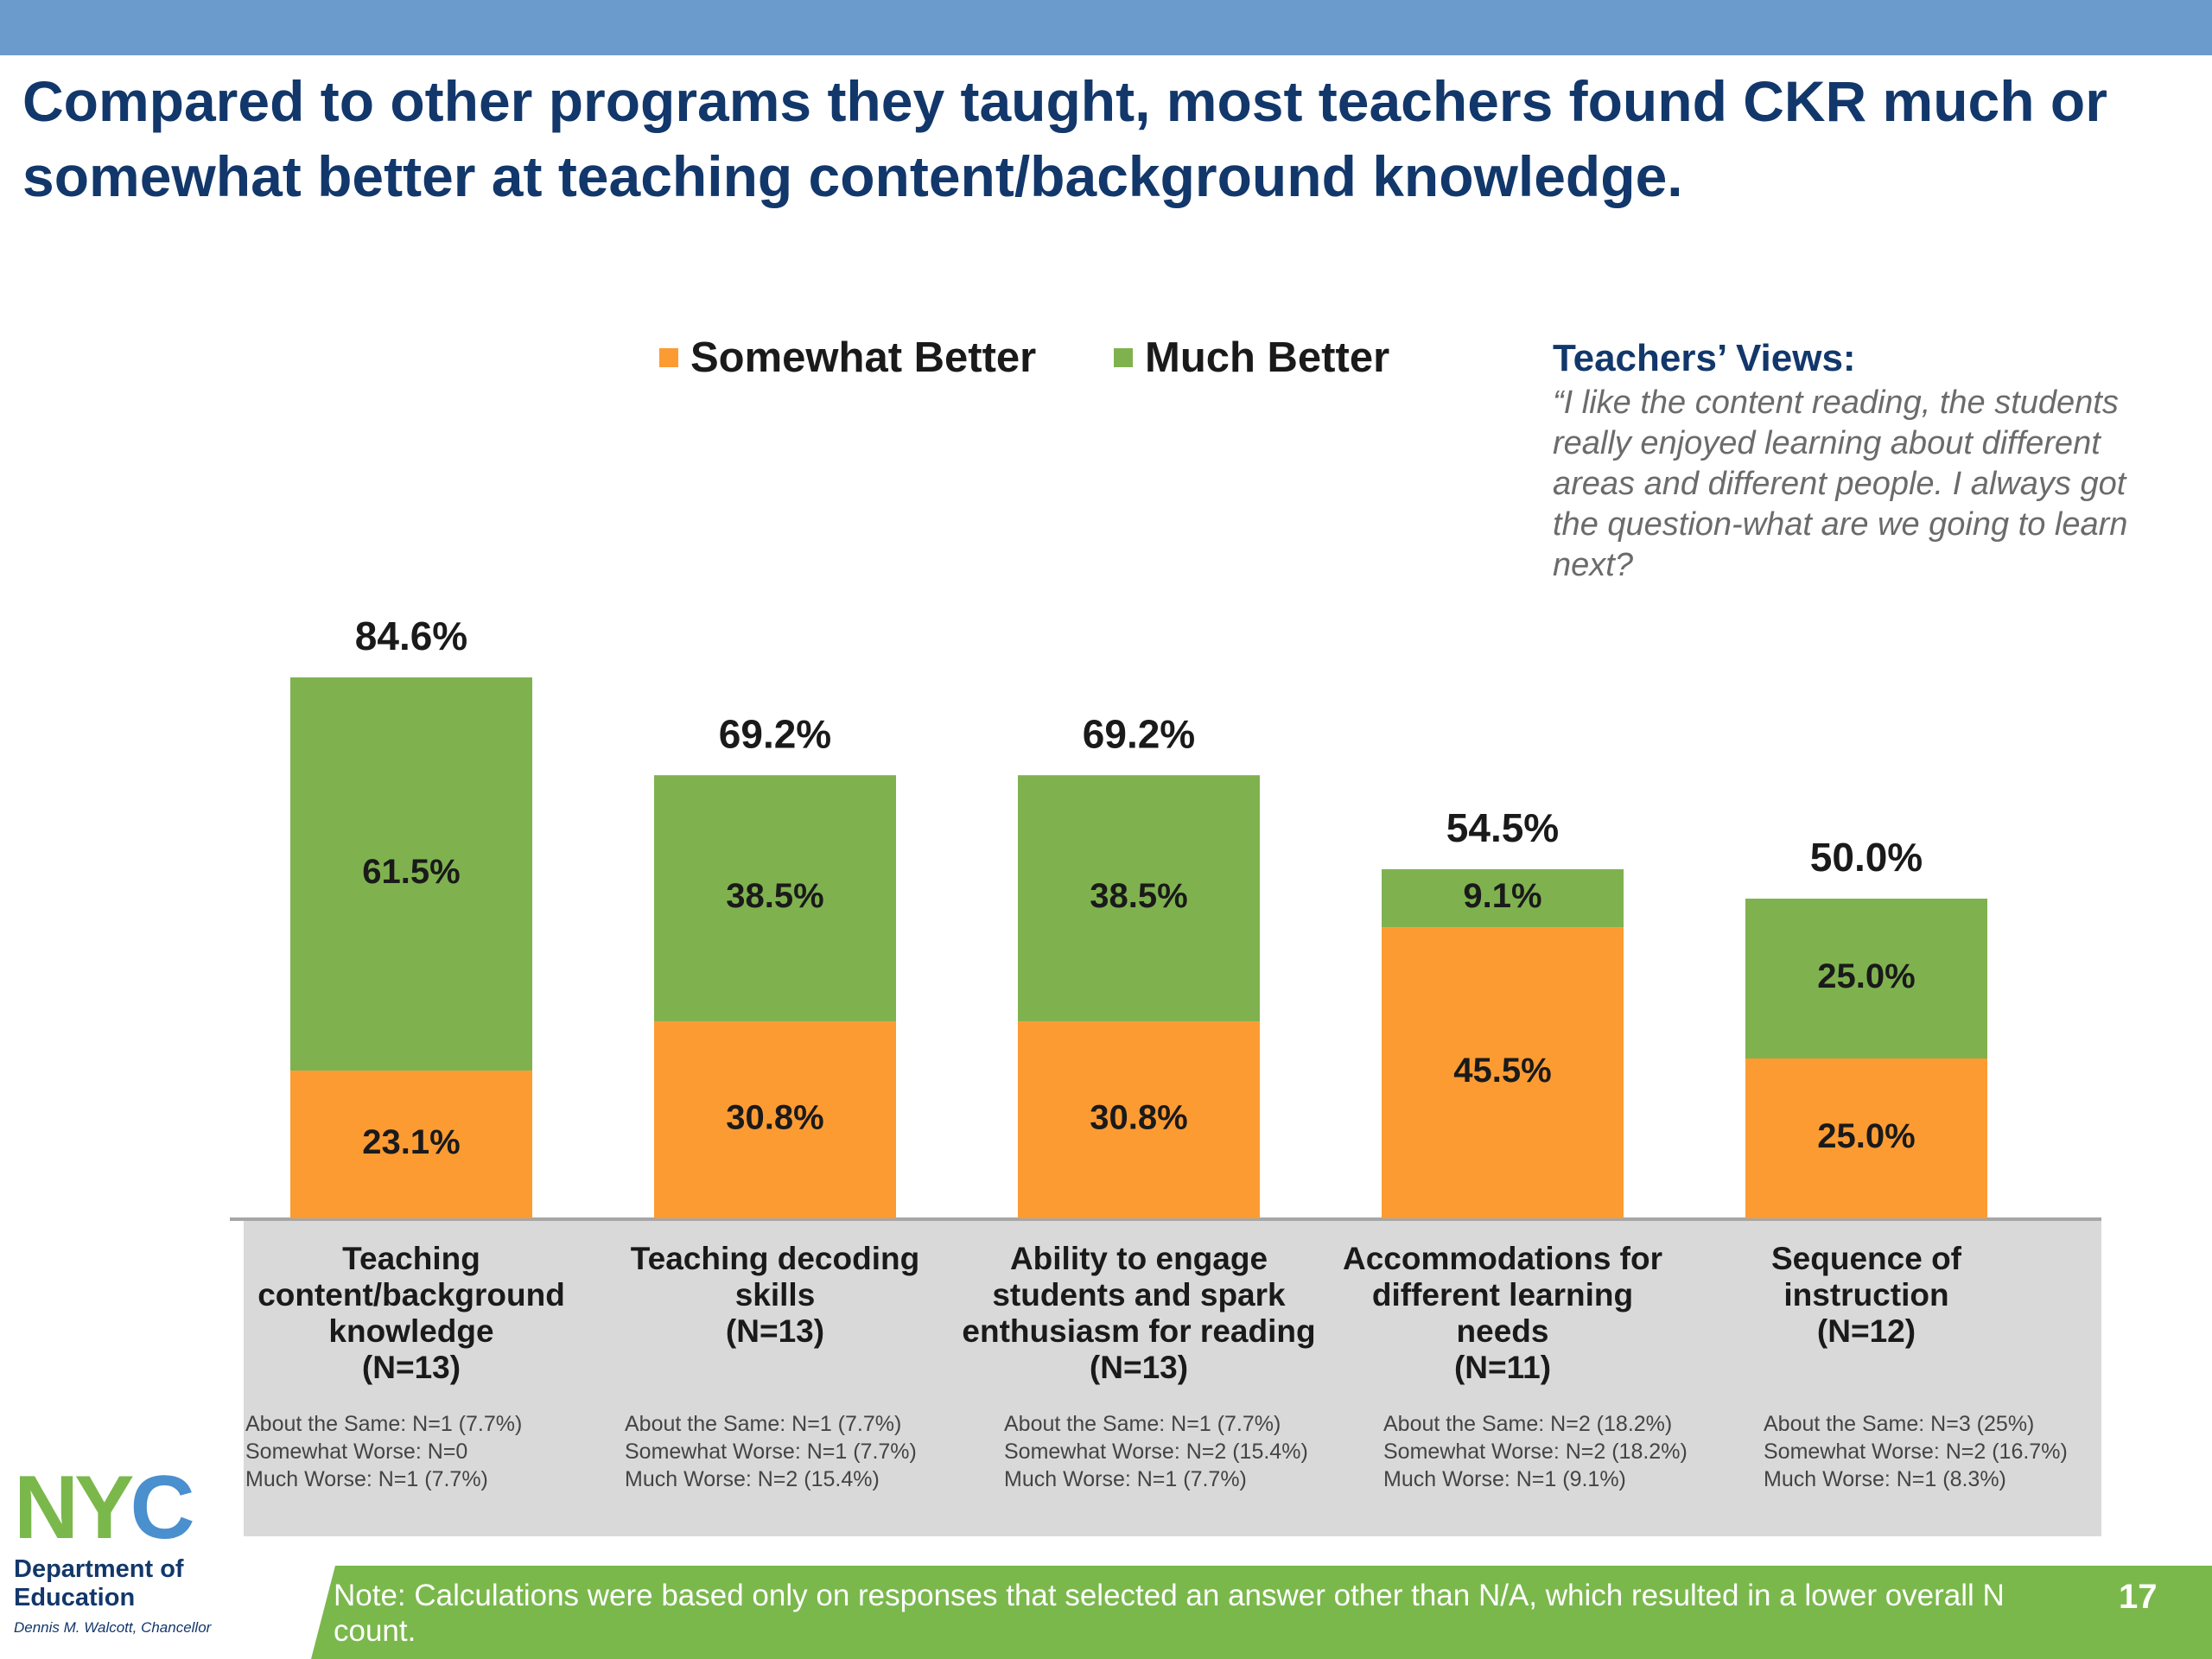 The height and width of the screenshot is (1659, 2212). What do you see at coordinates (113, 1627) in the screenshot?
I see `chancellor-name: Dennis M. Walcott, Chancellor` at bounding box center [113, 1627].